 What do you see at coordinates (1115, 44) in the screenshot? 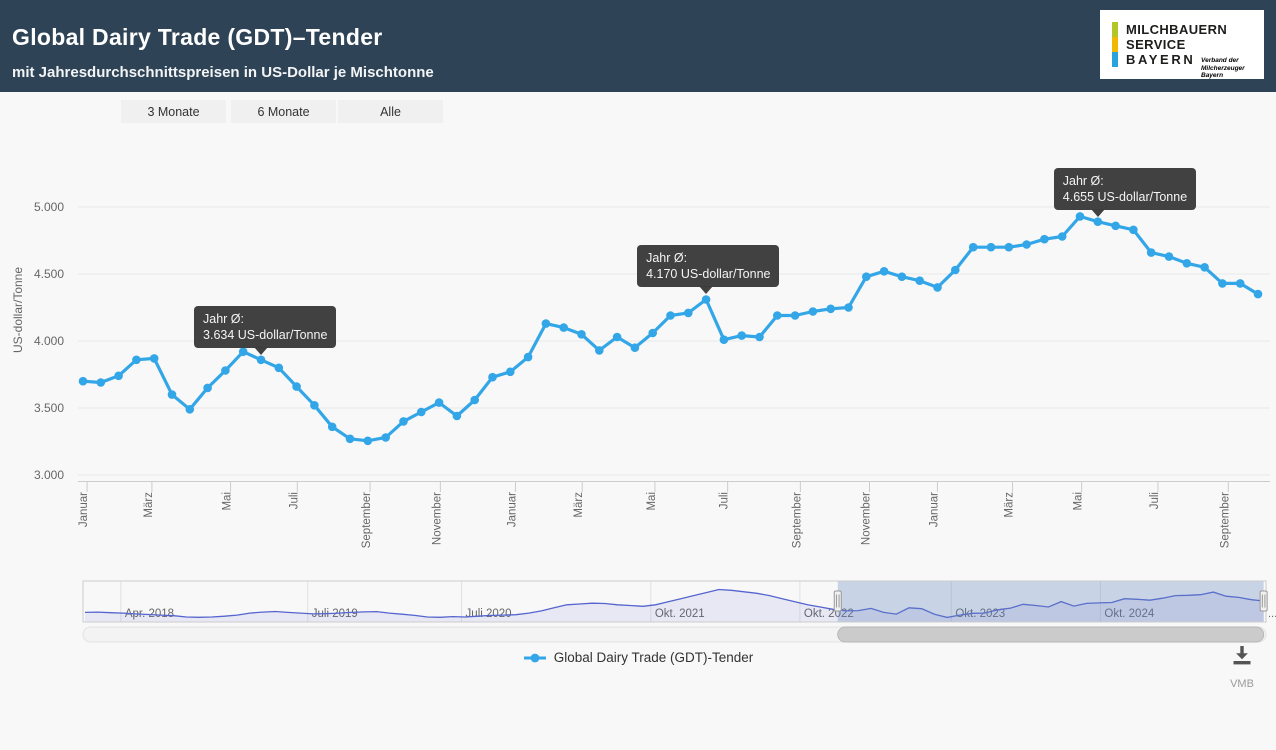
I see `logo-color-bar-icon` at bounding box center [1115, 44].